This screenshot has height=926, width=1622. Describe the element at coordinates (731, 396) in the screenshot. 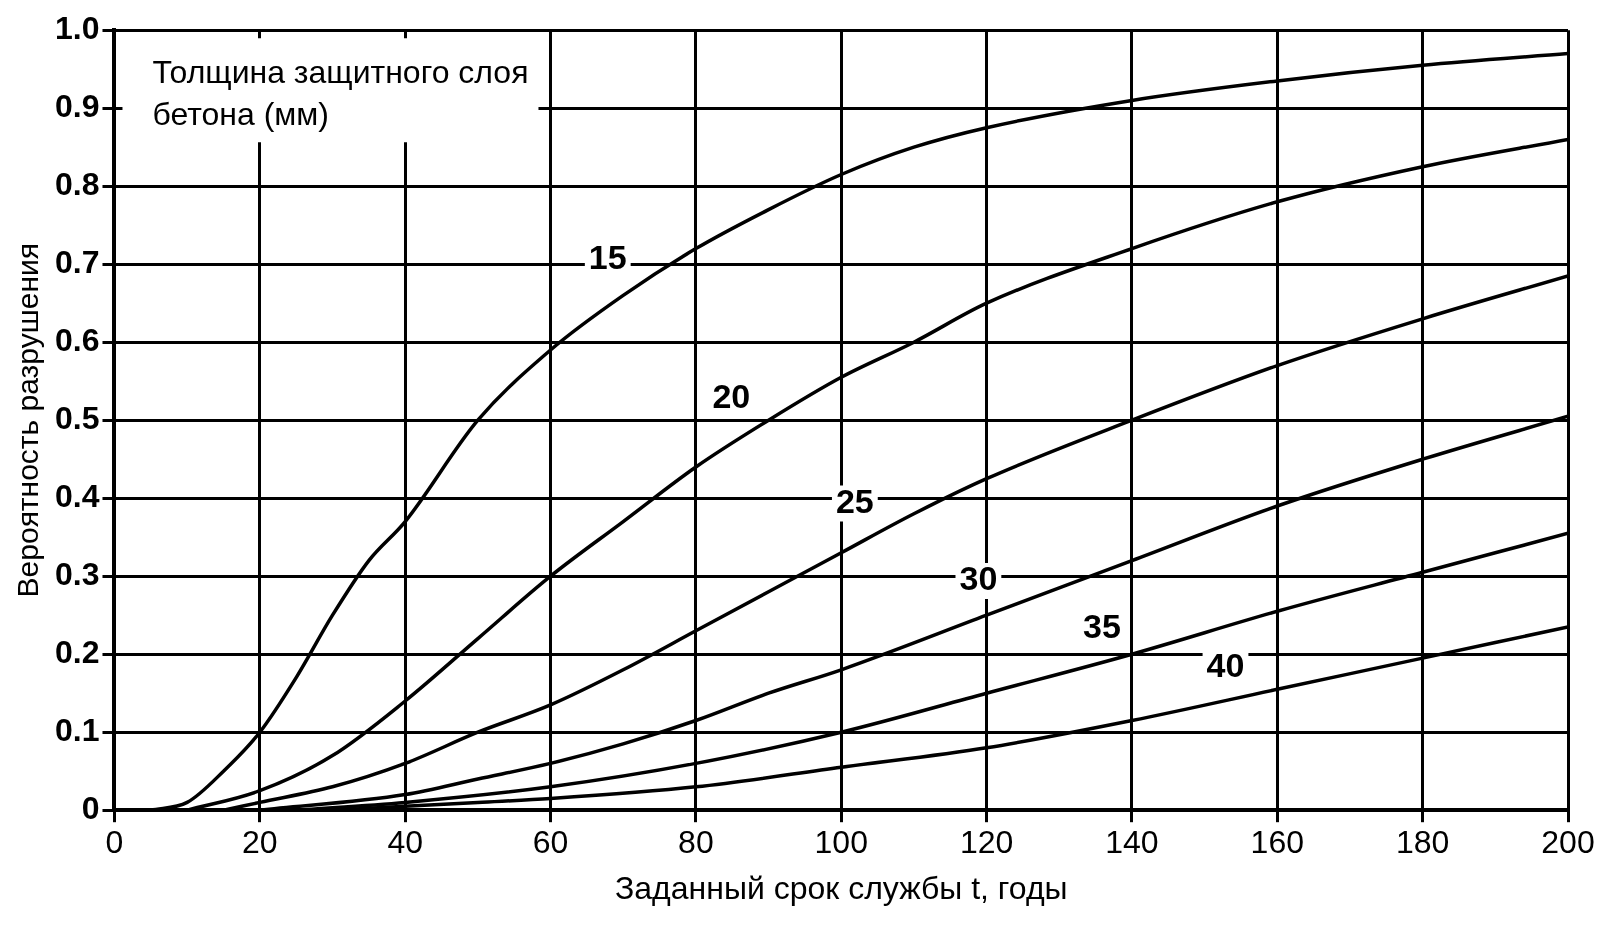

I see `series-label: 20` at that location.